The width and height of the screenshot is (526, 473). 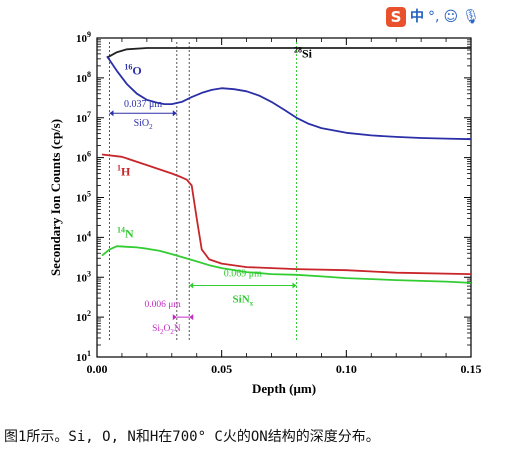 What do you see at coordinates (471, 369) in the screenshot?
I see `x-tick-label: 0.15` at bounding box center [471, 369].